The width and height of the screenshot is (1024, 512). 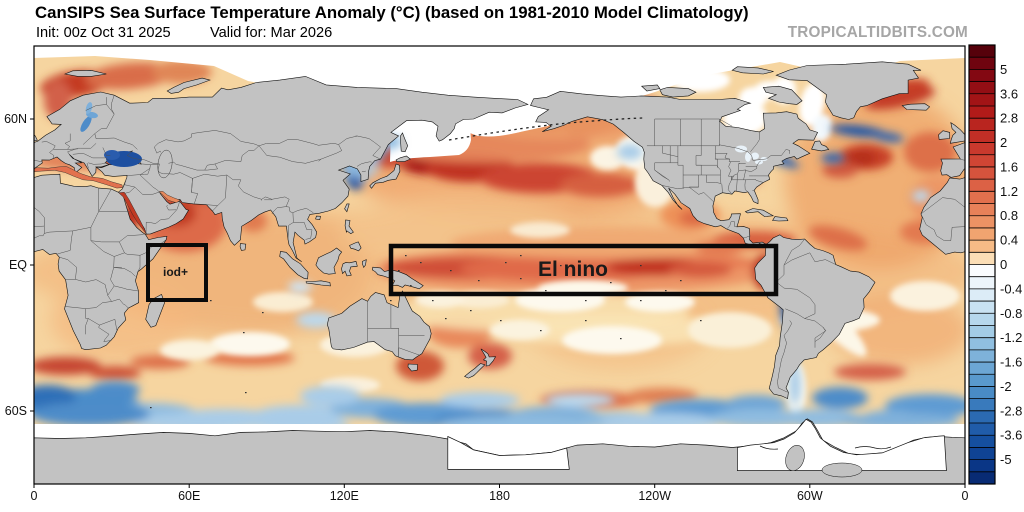 I want to click on svg-text: 1.2, so click(x=1009, y=191).